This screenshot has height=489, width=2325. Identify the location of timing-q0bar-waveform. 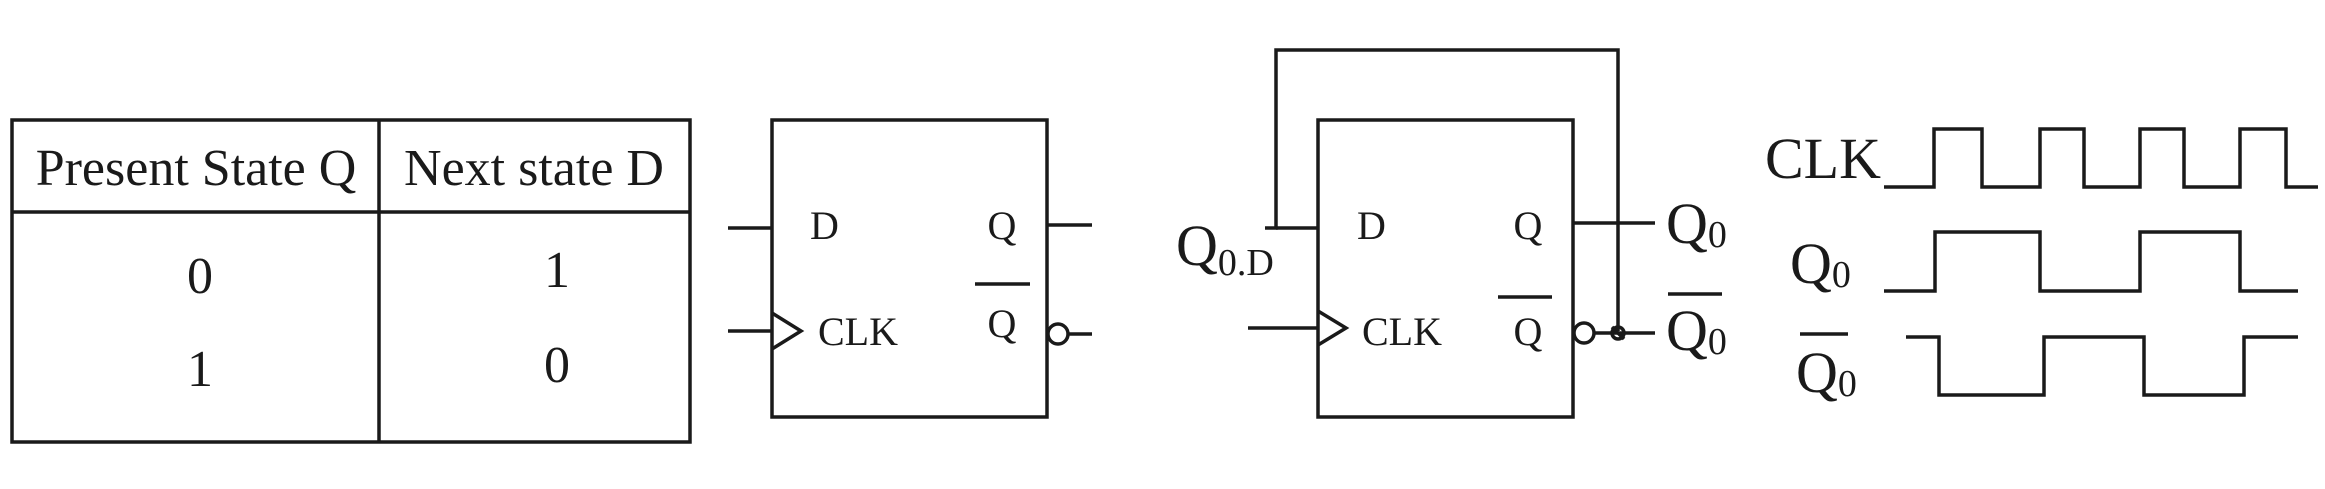
(2102, 366).